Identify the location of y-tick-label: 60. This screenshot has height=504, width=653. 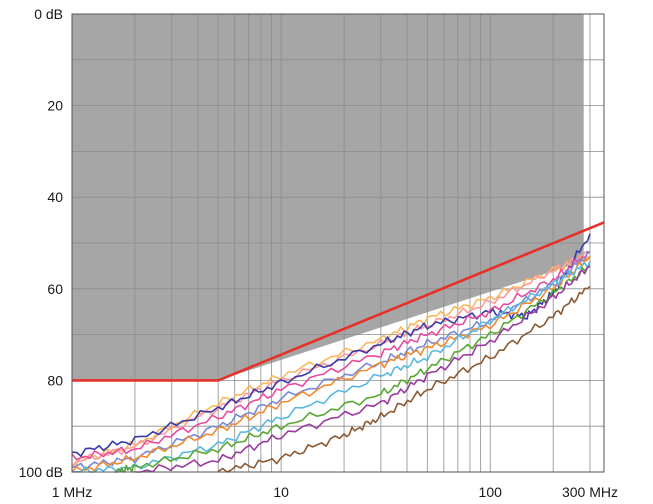
(55, 289).